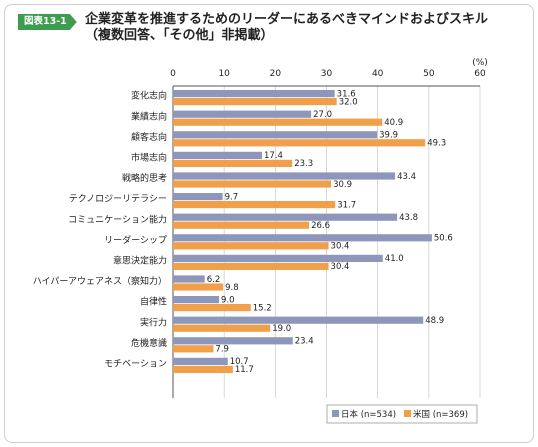 Image resolution: width=538 pixels, height=447 pixels. What do you see at coordinates (346, 205) in the screenshot?
I see `data-label: 31.7` at bounding box center [346, 205].